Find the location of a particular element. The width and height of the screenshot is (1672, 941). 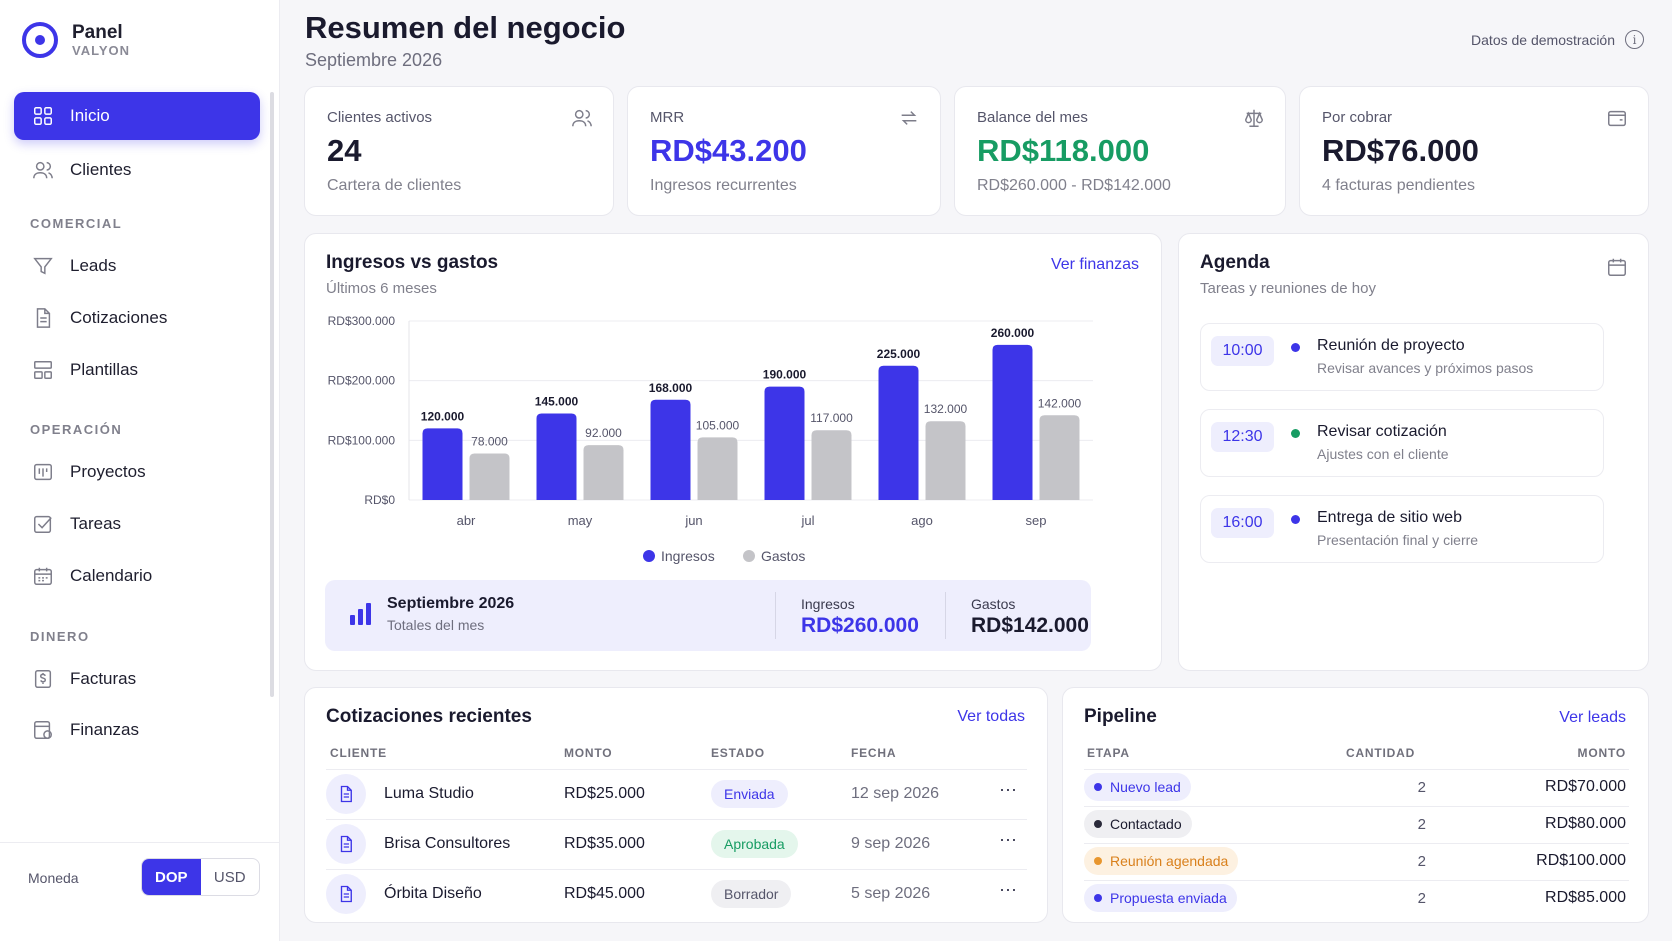

funnel-icon is located at coordinates (43, 266).